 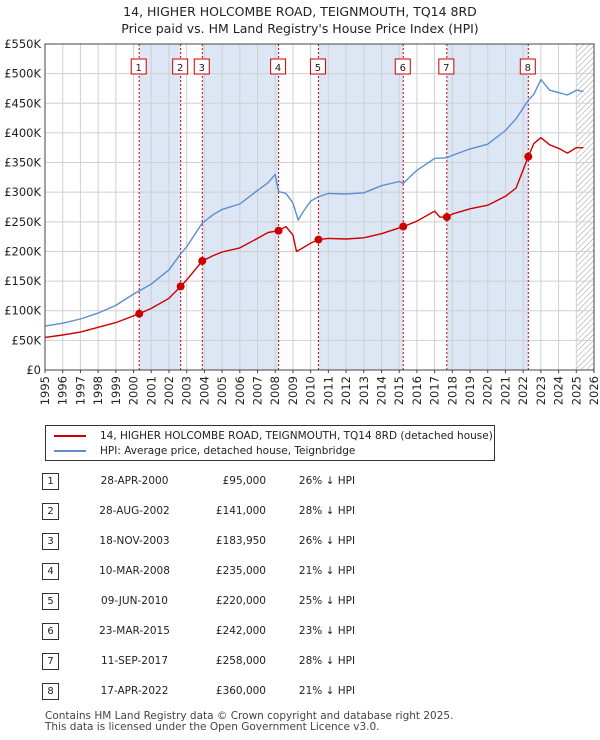 What do you see at coordinates (240, 511) in the screenshot?
I see `sale-price: £141,000` at bounding box center [240, 511].